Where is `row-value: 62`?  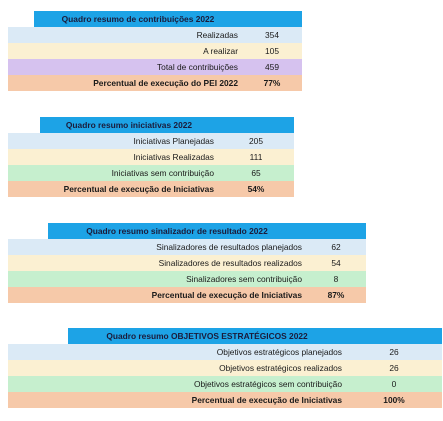 row-value: 62 is located at coordinates (336, 247).